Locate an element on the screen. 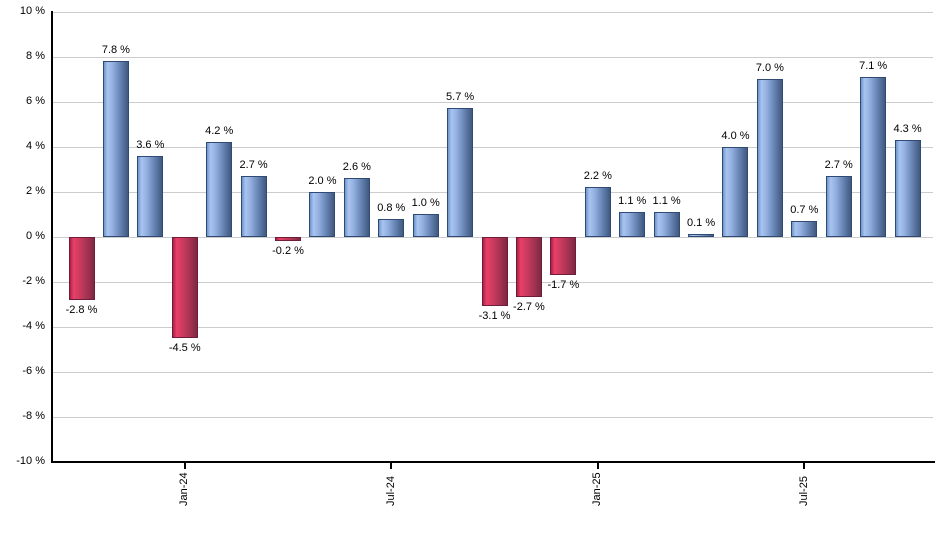  bar-value-label: 7.1 % is located at coordinates (873, 65).